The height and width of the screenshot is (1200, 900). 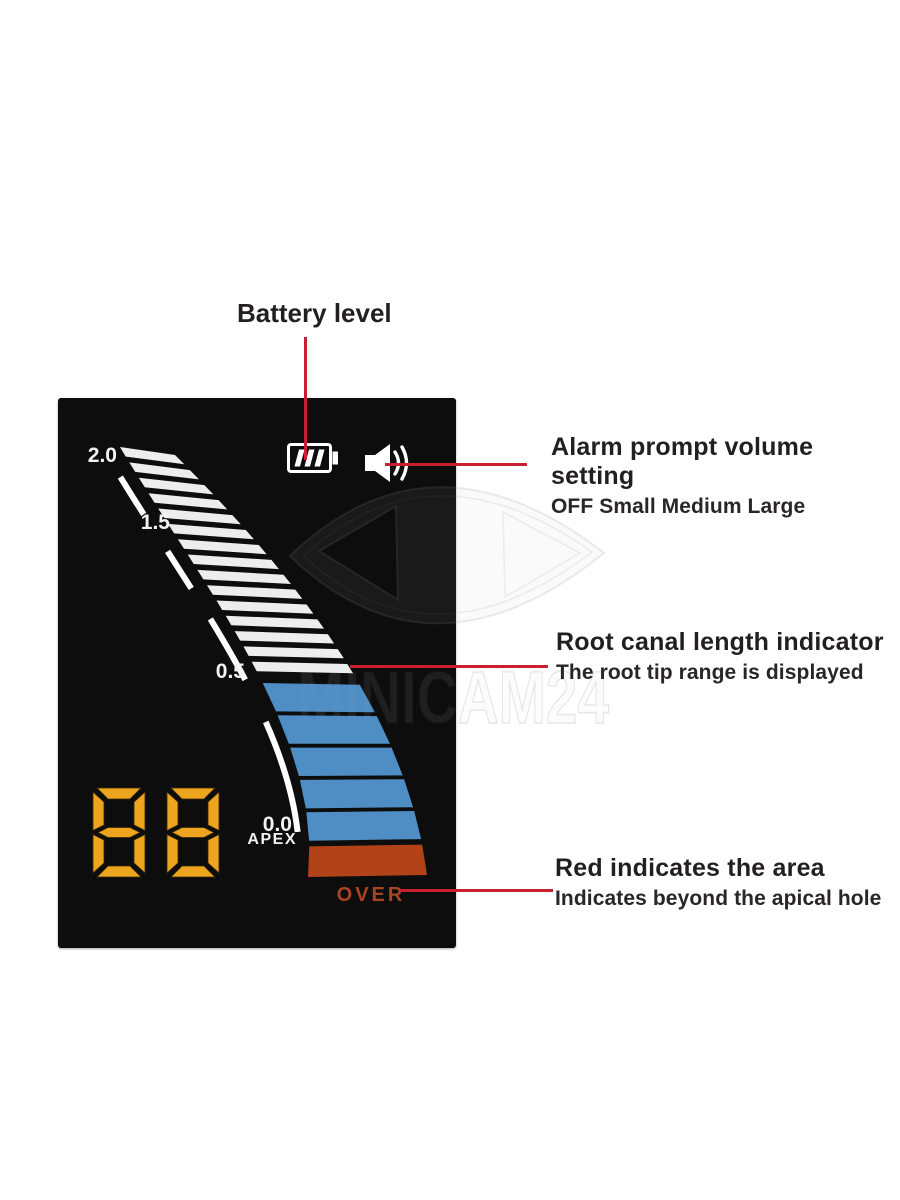 I want to click on red-area-annotation-title: Red indicates the area, so click(x=690, y=868).